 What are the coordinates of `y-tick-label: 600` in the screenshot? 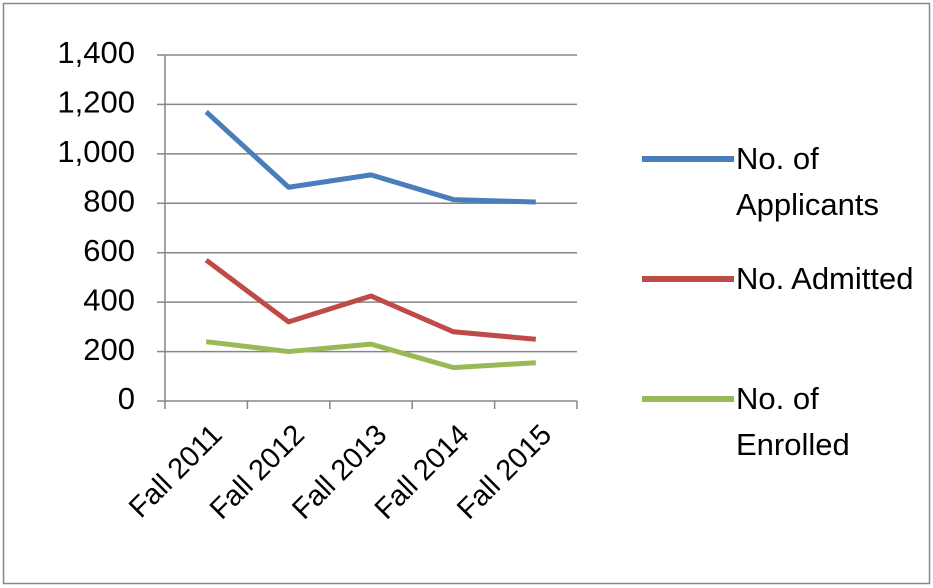 It's located at (109, 250).